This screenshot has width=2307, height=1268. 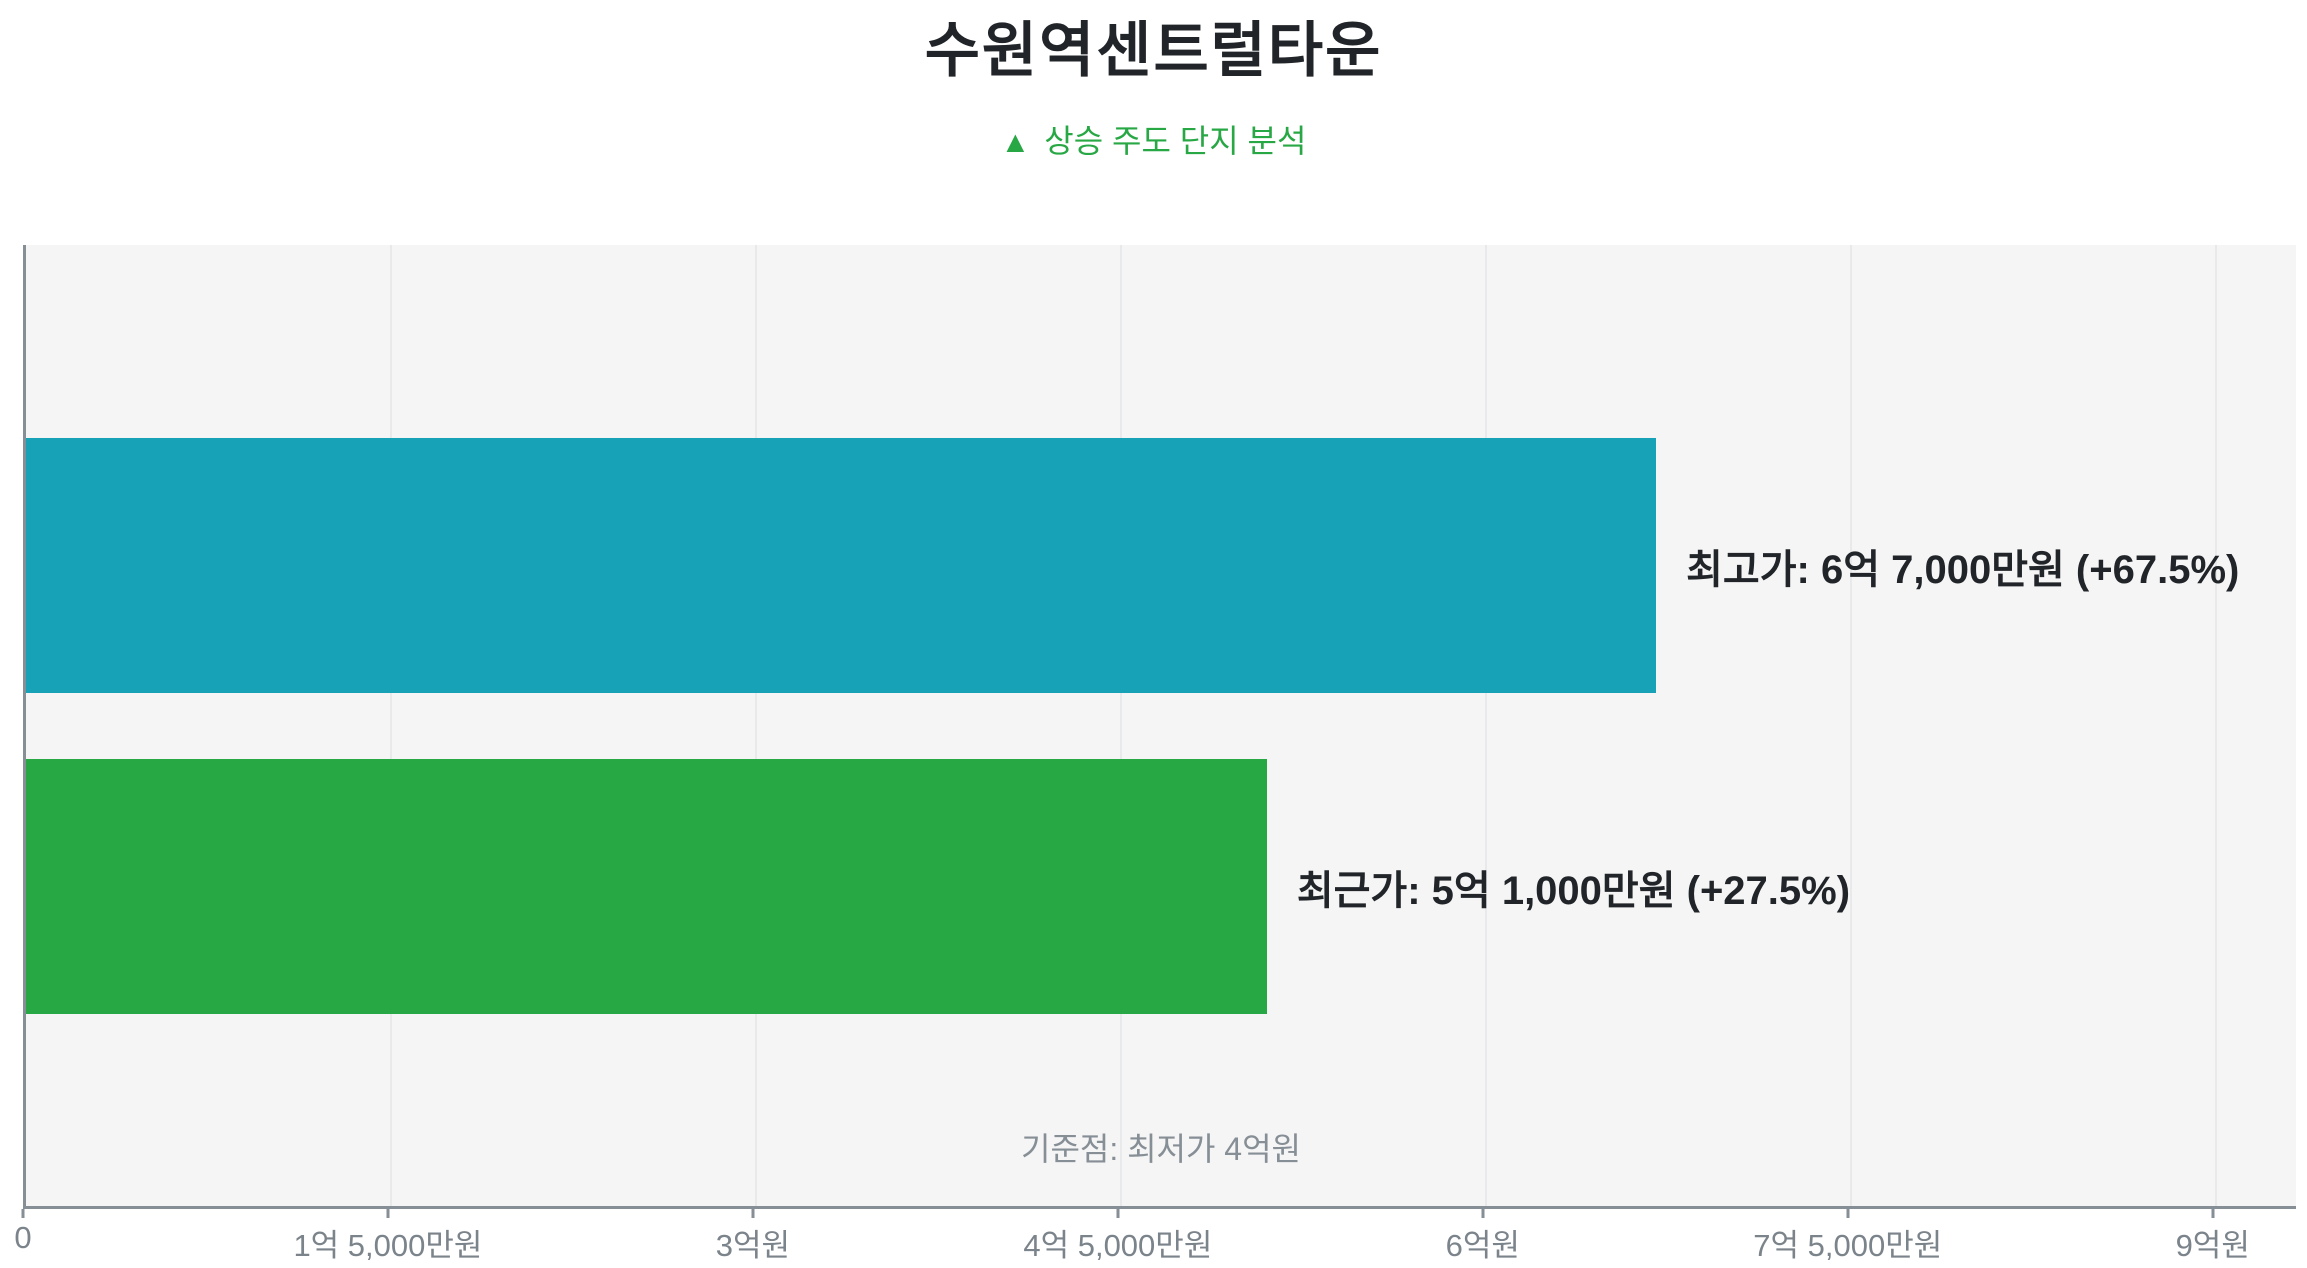 I want to click on chart-subtitle: ▲ 상승 주도 단지 분석, so click(x=1153, y=139).